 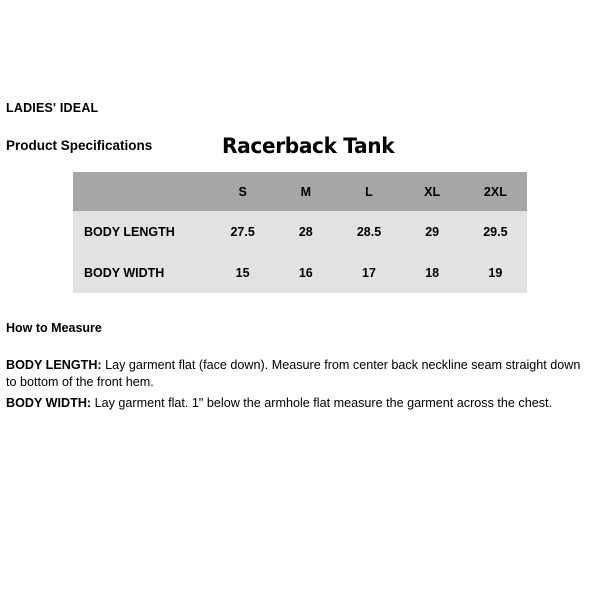 I want to click on column-header-xl: XL, so click(x=432, y=191).